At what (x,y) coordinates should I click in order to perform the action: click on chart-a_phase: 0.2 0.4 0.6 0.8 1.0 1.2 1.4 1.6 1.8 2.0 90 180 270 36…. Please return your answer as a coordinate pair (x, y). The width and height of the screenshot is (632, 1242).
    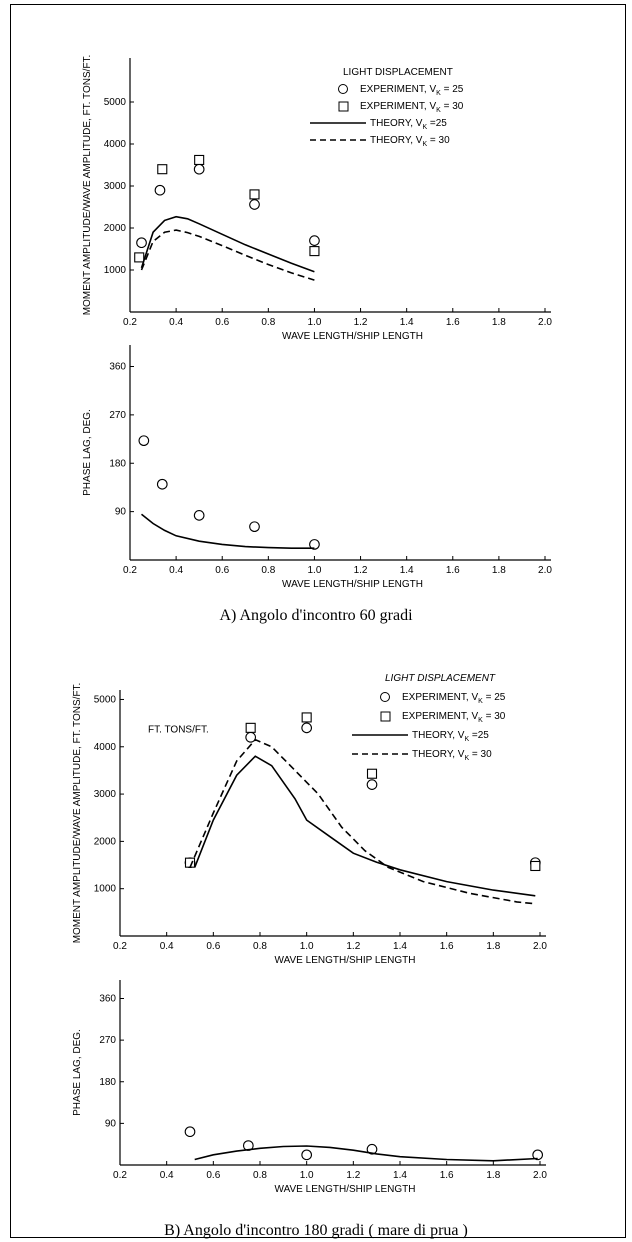
    Looking at the image, I should click on (317, 467).